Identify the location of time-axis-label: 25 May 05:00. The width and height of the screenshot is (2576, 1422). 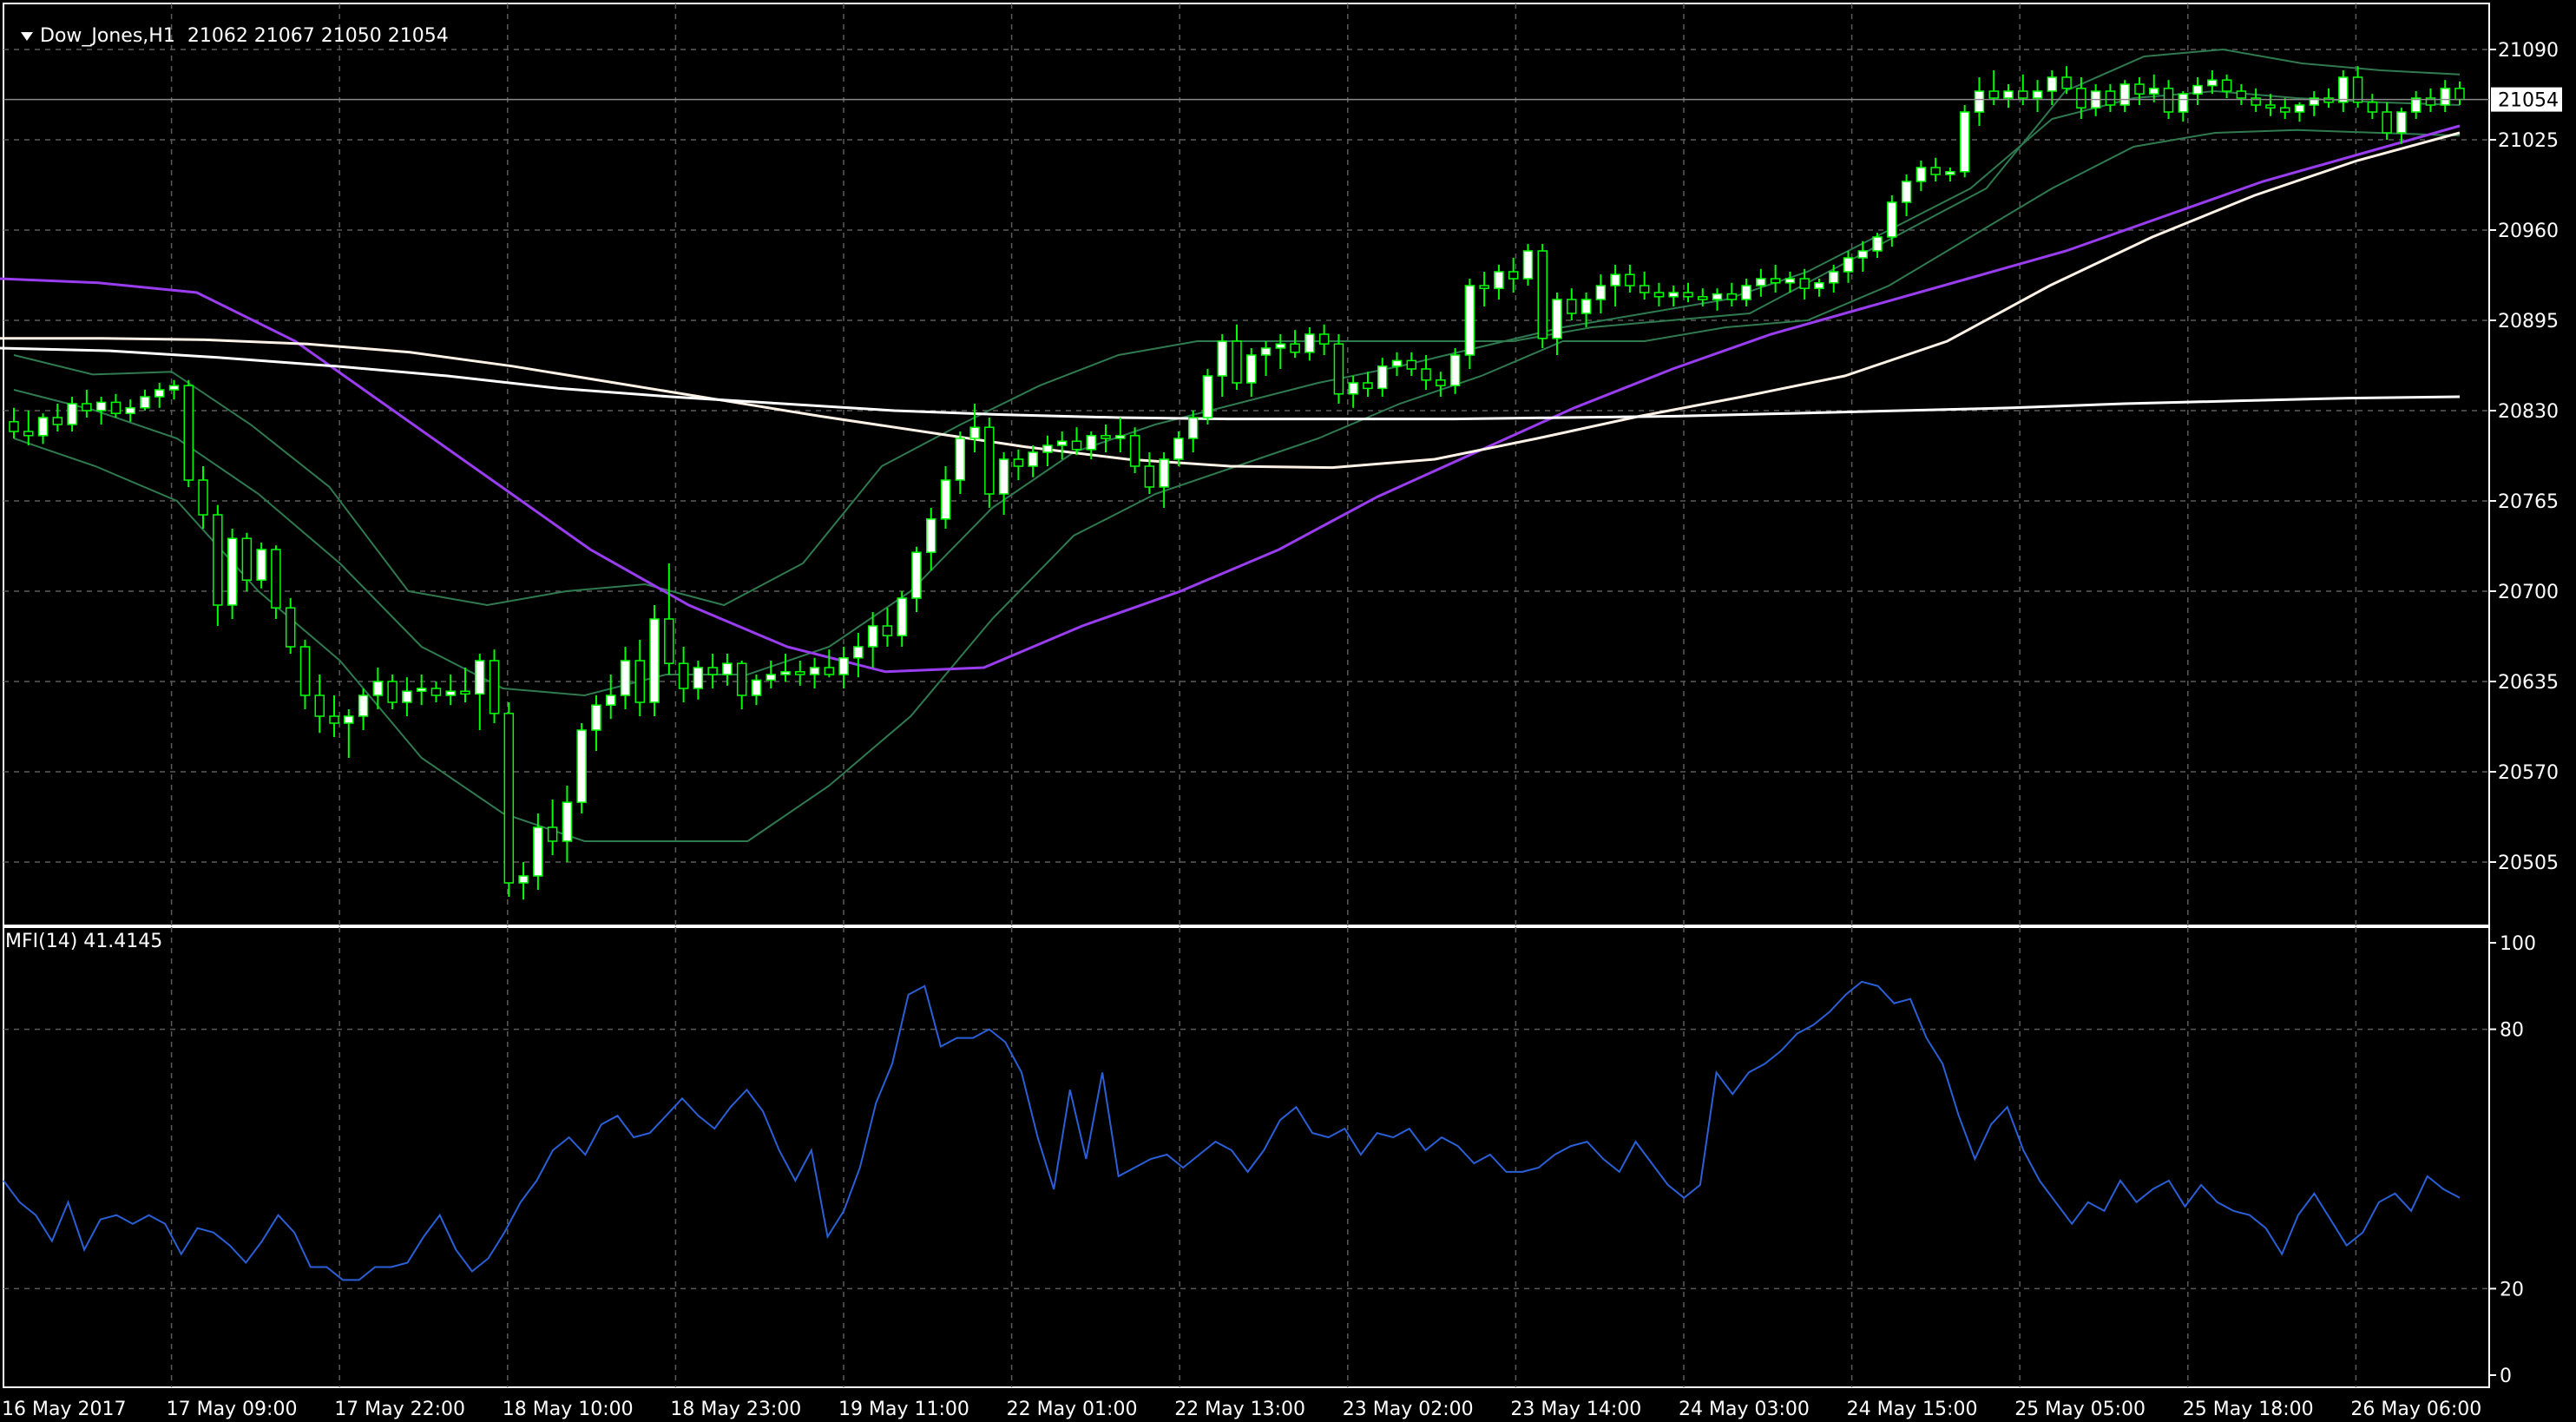
(2080, 1409).